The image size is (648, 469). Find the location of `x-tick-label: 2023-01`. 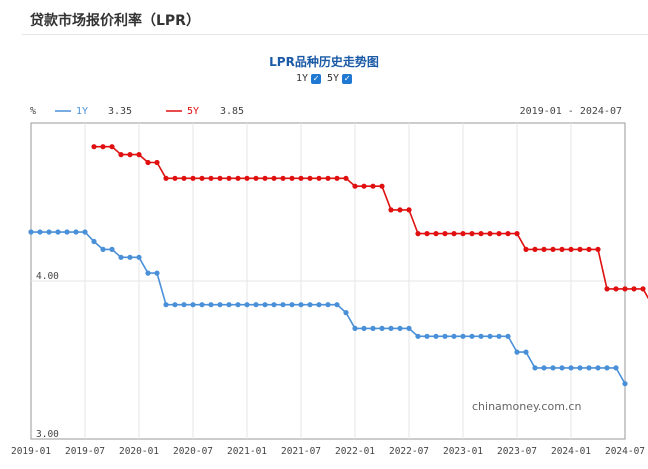

x-tick-label: 2023-01 is located at coordinates (463, 451).